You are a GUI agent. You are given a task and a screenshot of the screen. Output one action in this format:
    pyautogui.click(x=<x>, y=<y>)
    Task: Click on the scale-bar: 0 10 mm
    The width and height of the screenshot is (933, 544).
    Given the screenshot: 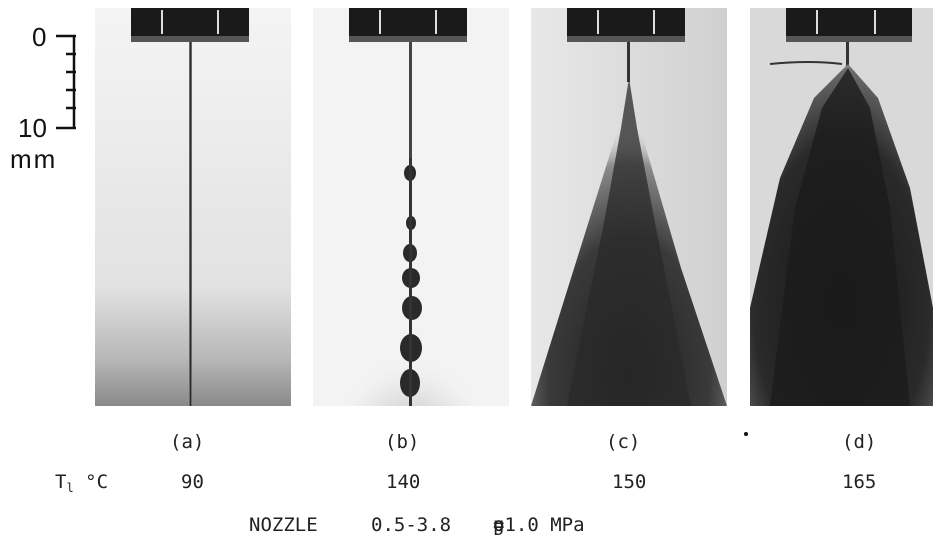 What is the action you would take?
    pyautogui.click(x=45, y=90)
    